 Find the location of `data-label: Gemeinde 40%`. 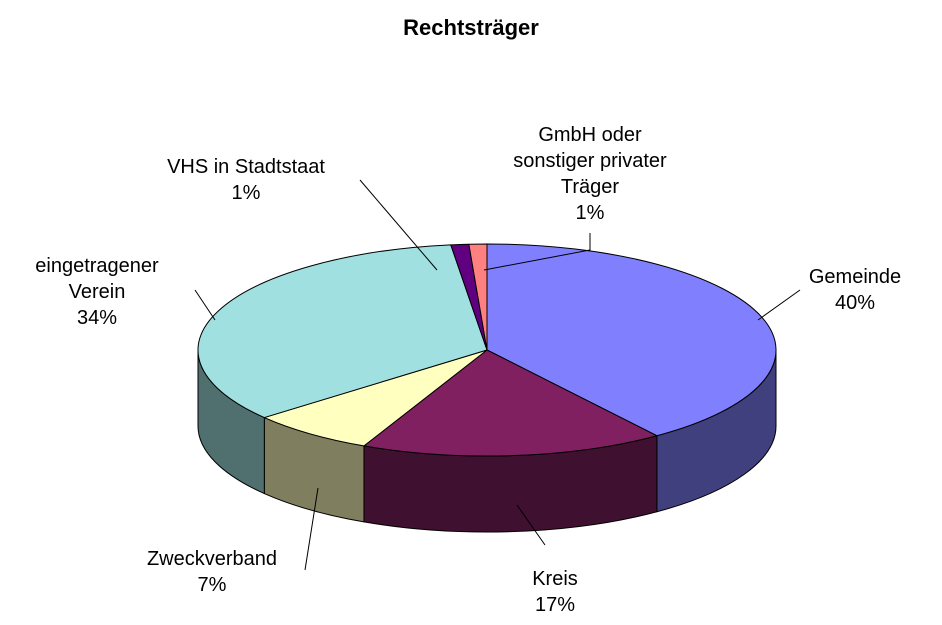

data-label: Gemeinde 40% is located at coordinates (855, 290).